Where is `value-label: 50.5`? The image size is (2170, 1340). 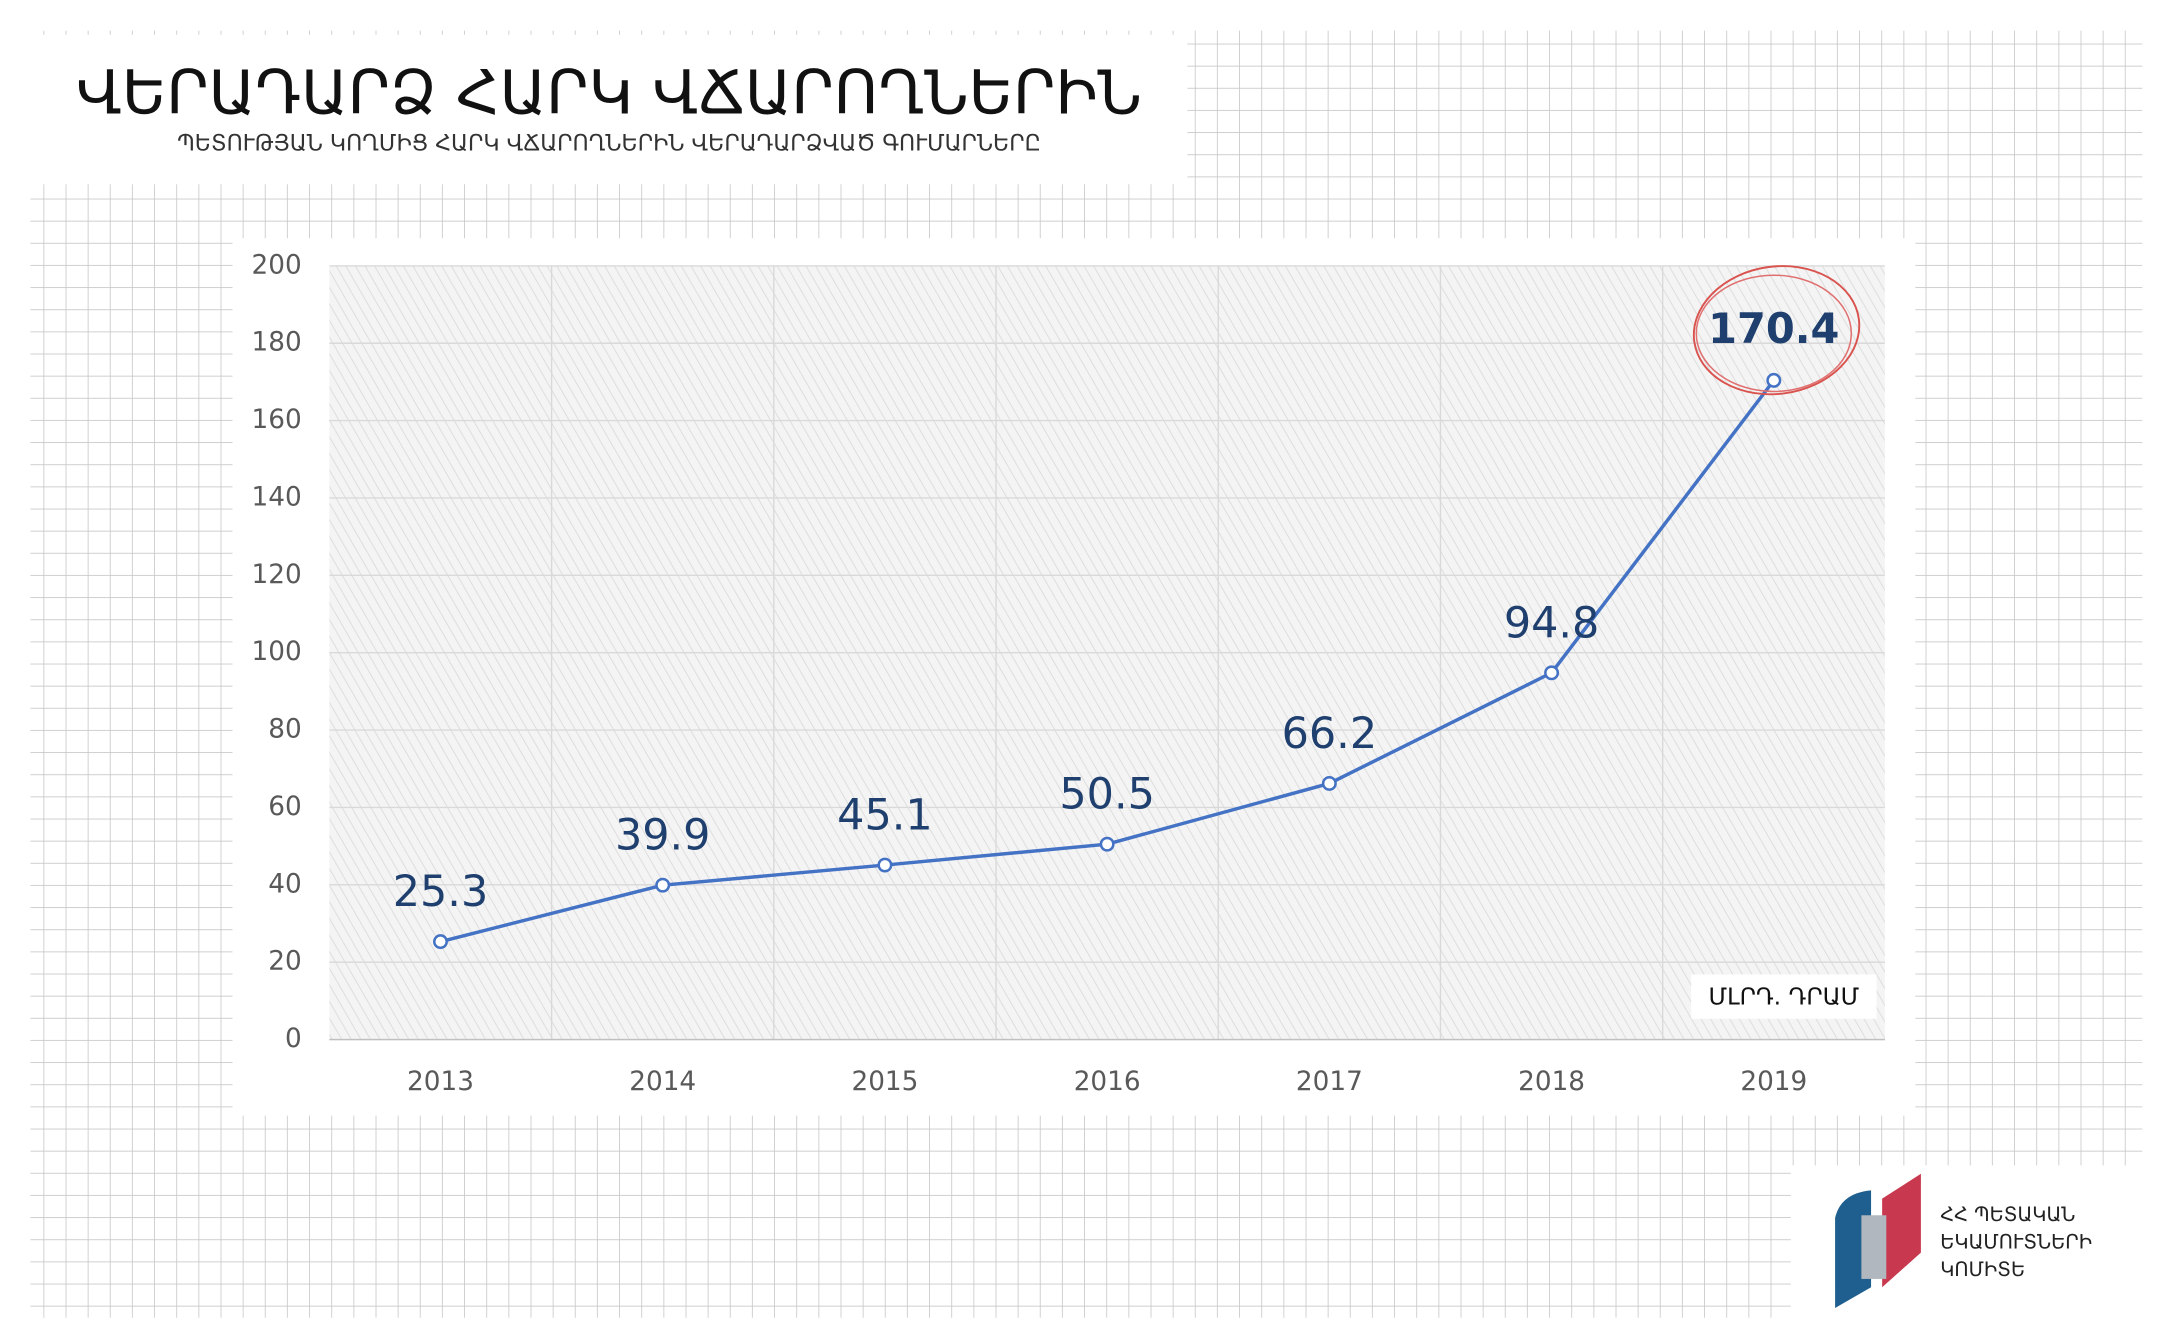
value-label: 50.5 is located at coordinates (1107, 795).